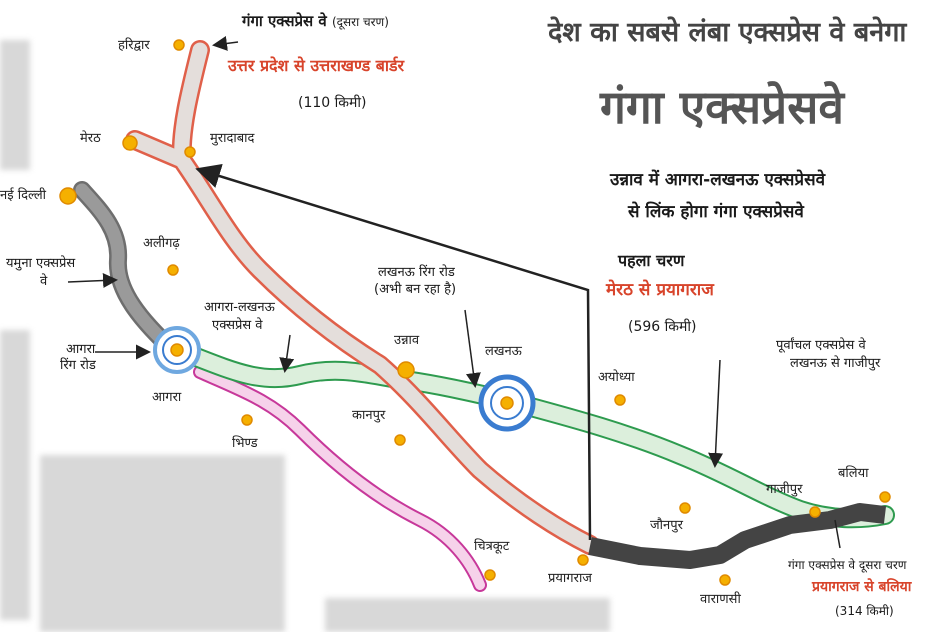 Image resolution: width=937 pixels, height=632 pixels. What do you see at coordinates (284, 21) in the screenshot?
I see `phase2-north-title-text: गंगा एक्सप्रेस वे` at bounding box center [284, 21].